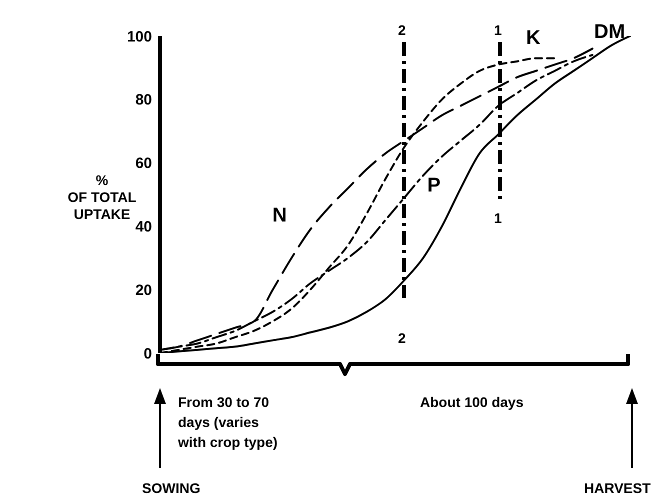 The width and height of the screenshot is (654, 502). Describe the element at coordinates (279, 215) in the screenshot. I see `series-label: N` at that location.